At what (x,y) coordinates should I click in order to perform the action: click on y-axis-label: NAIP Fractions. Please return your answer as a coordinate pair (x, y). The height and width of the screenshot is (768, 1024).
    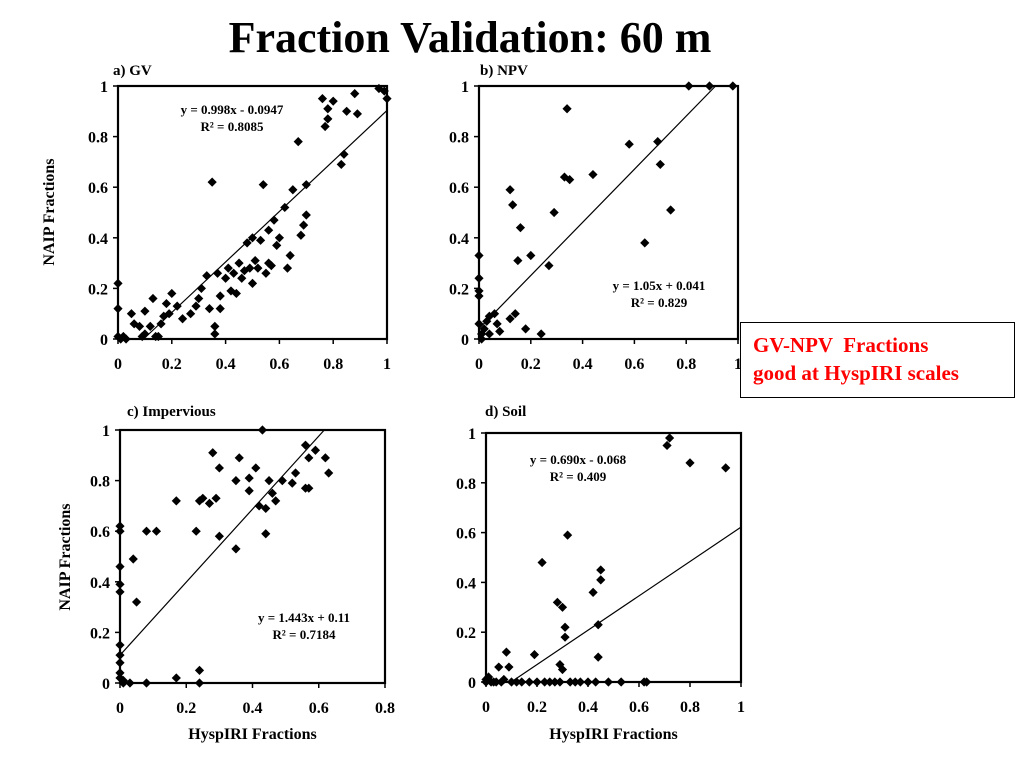
    Looking at the image, I should click on (65, 556).